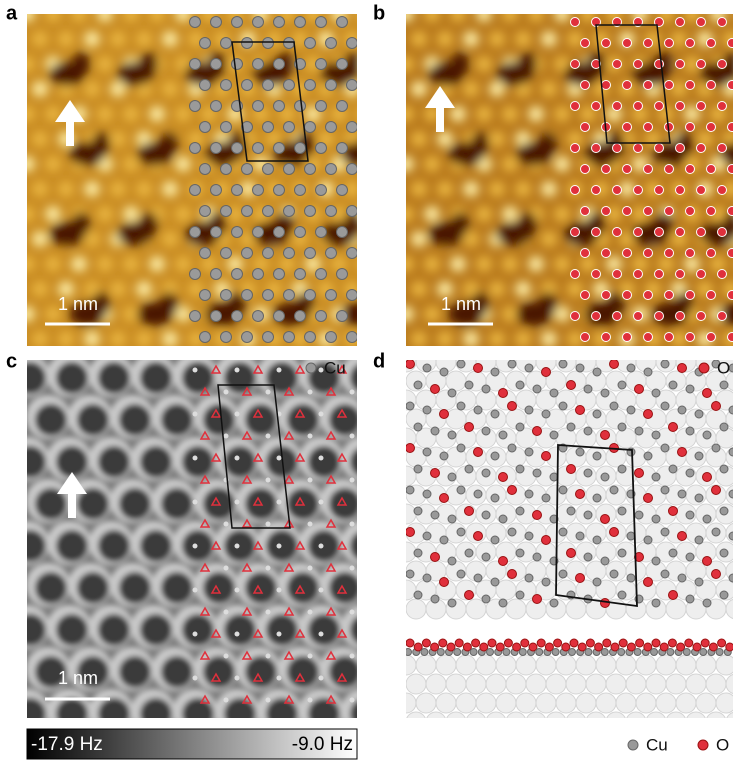  I want to click on scale-bar-label: 1 nm, so click(461, 304).